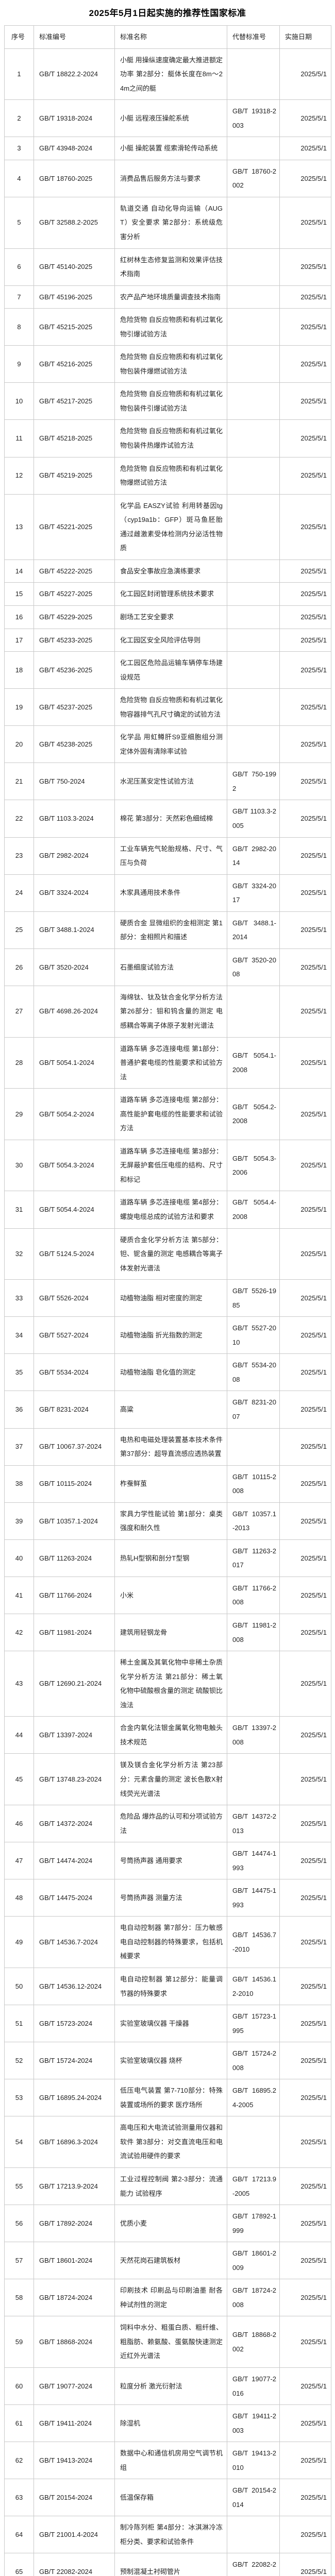 The image size is (335, 2576). I want to click on standard-name: 消费品售后服务方法与要求, so click(170, 178).